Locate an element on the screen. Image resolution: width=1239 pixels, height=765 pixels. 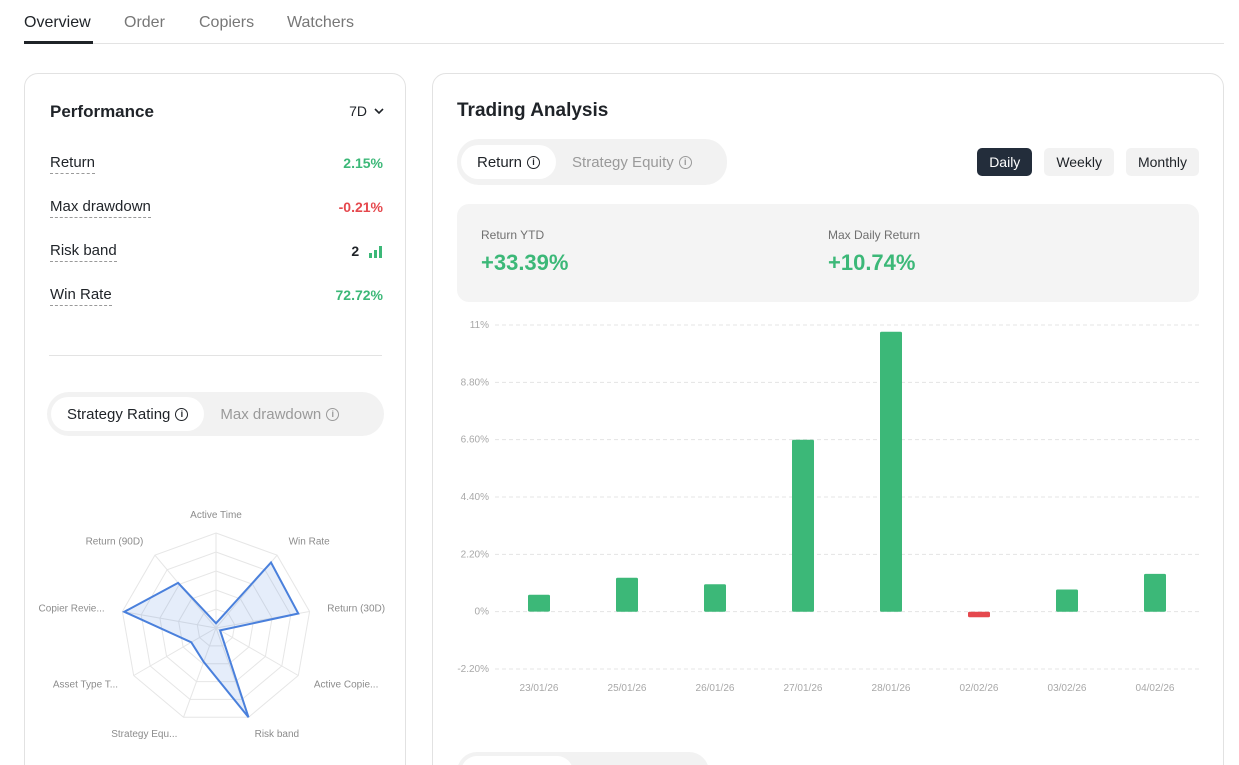
return-ytd-value: +33.39% is located at coordinates (525, 262).